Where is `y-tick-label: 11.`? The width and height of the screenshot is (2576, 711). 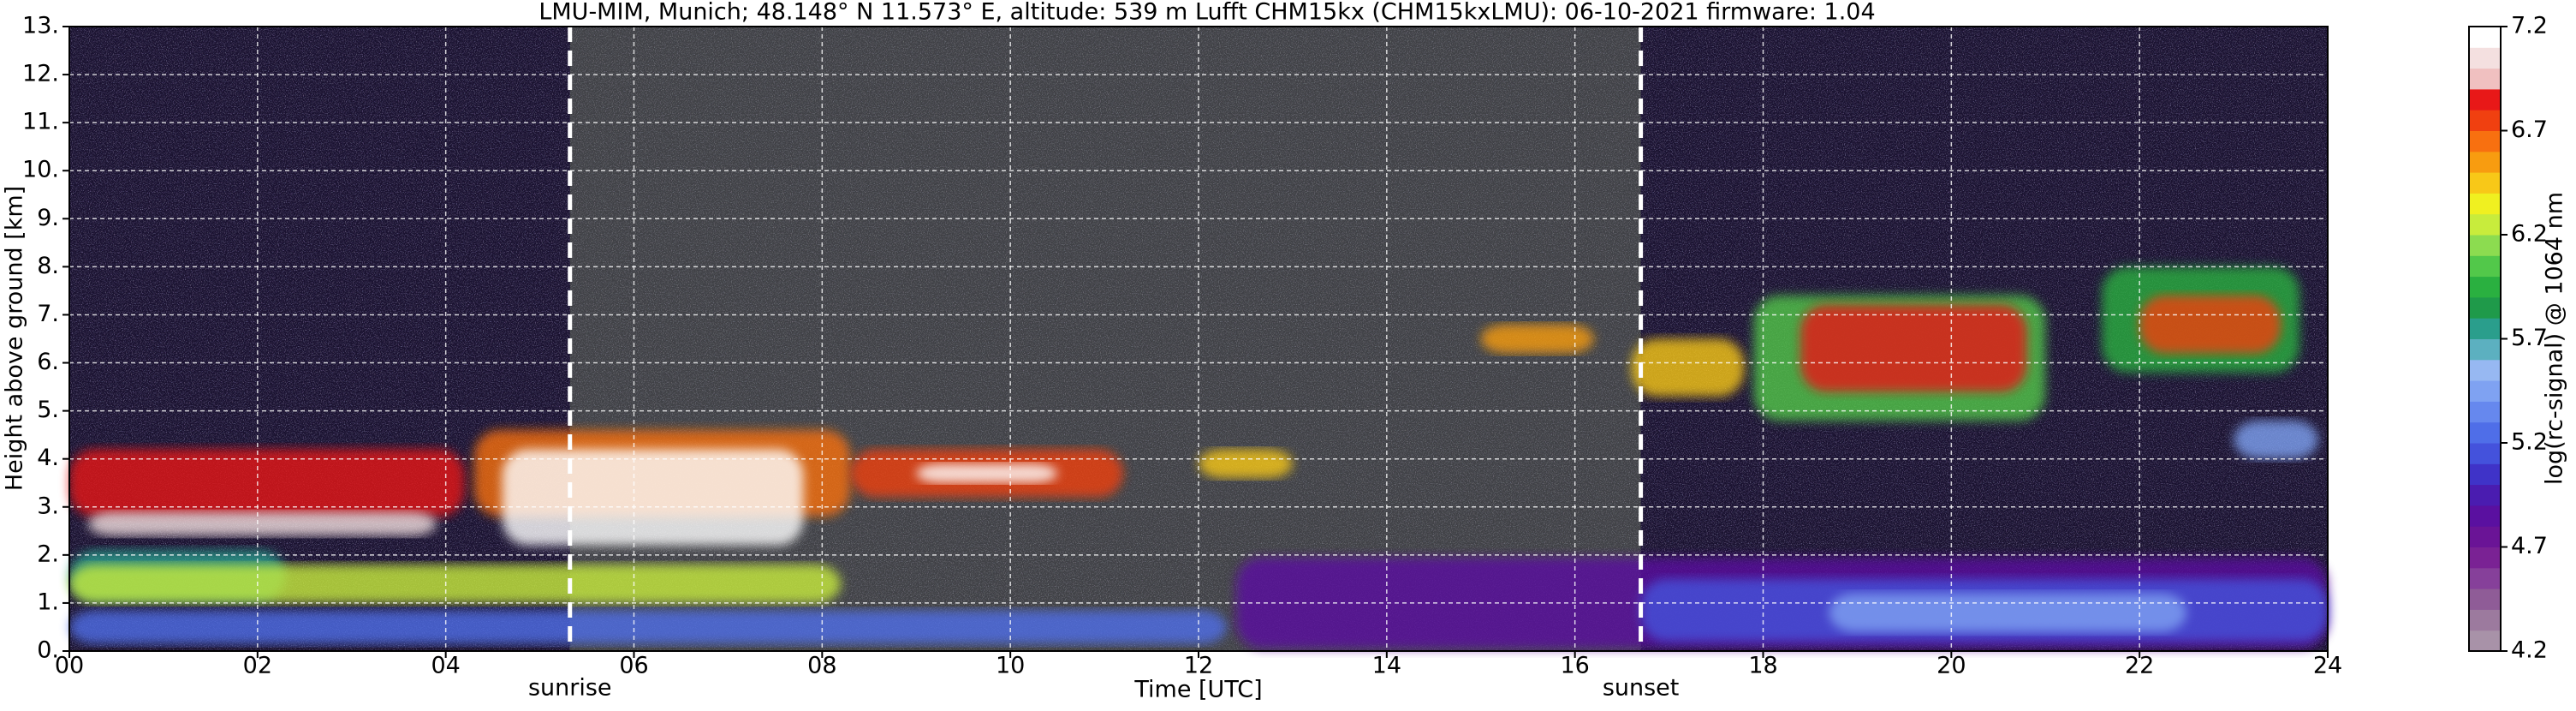
y-tick-label: 11. is located at coordinates (40, 122).